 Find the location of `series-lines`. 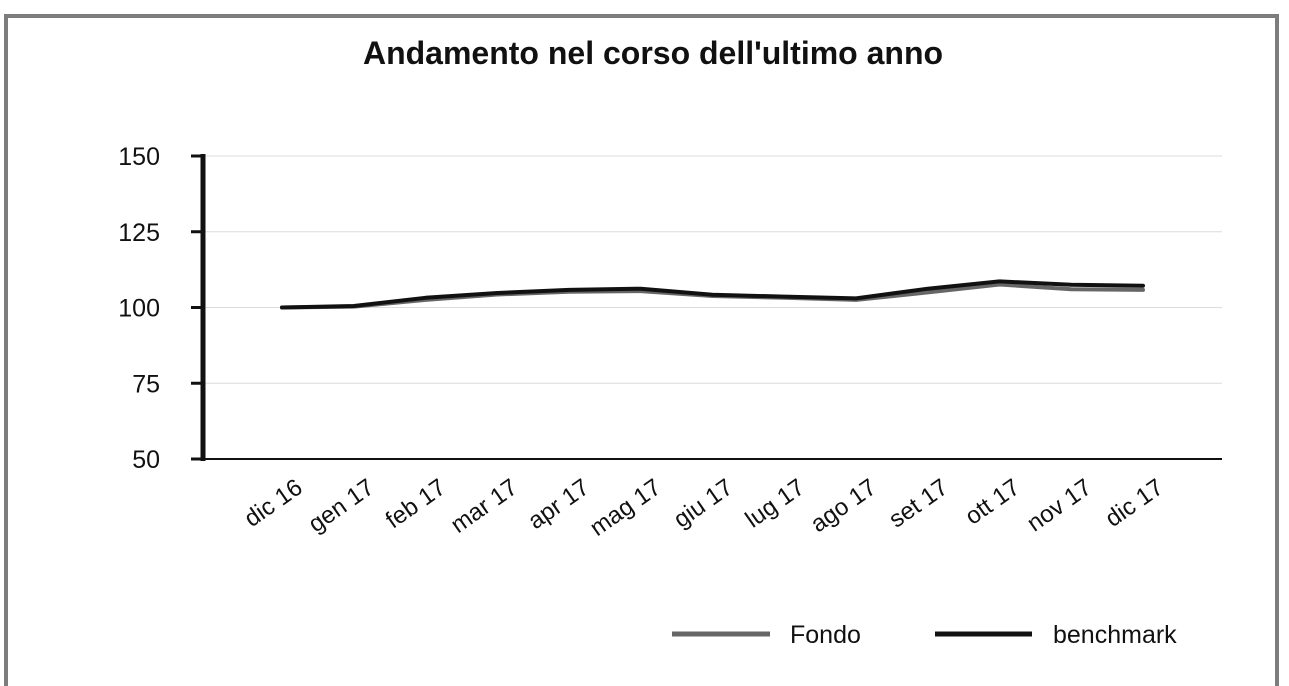

series-lines is located at coordinates (712, 294).